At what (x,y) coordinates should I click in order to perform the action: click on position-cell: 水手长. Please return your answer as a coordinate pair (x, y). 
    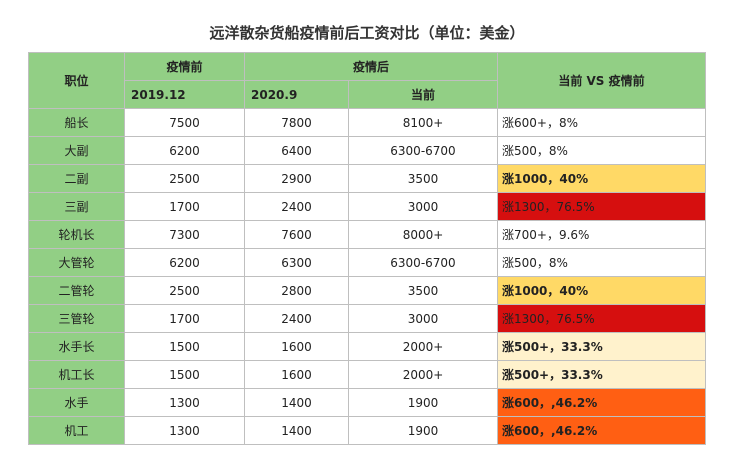
    Looking at the image, I should click on (76, 346).